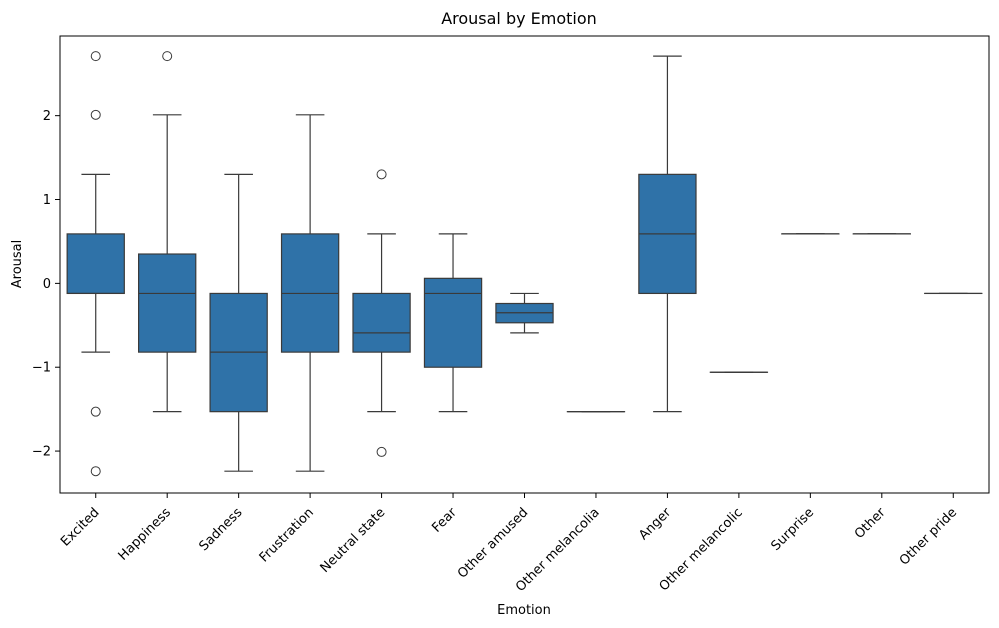  I want to click on x-axis-label: Emotion, so click(524, 610).